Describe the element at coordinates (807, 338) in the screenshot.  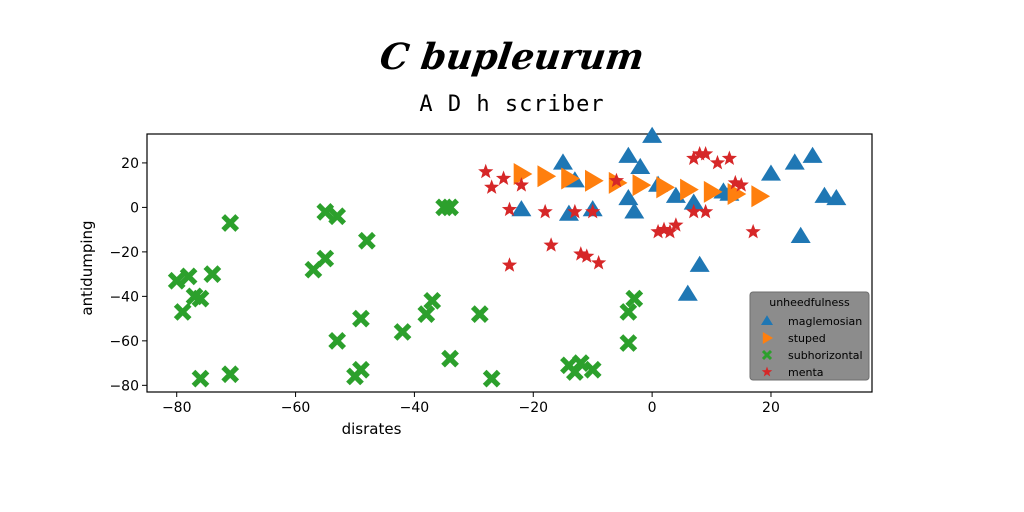
I see `legend-label: stuped` at that location.